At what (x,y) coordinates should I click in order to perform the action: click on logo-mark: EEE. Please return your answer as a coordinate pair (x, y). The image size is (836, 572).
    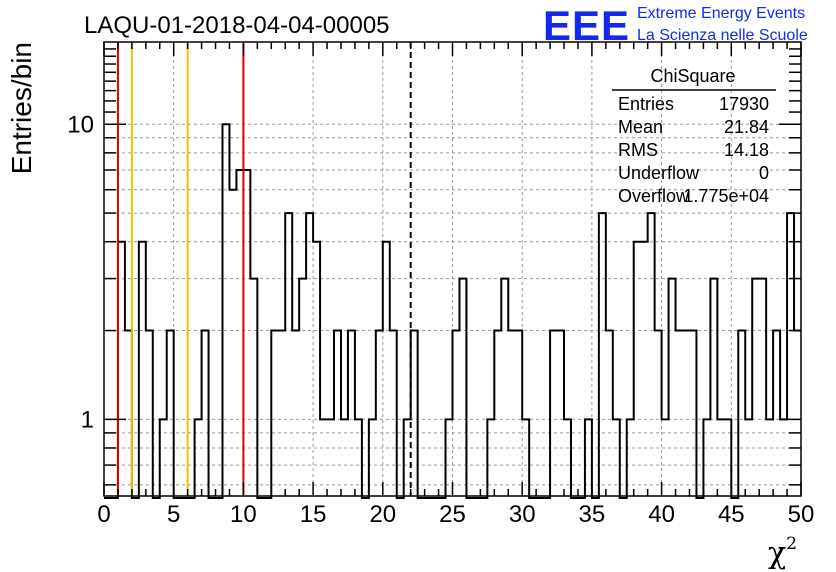
    Looking at the image, I should click on (586, 25).